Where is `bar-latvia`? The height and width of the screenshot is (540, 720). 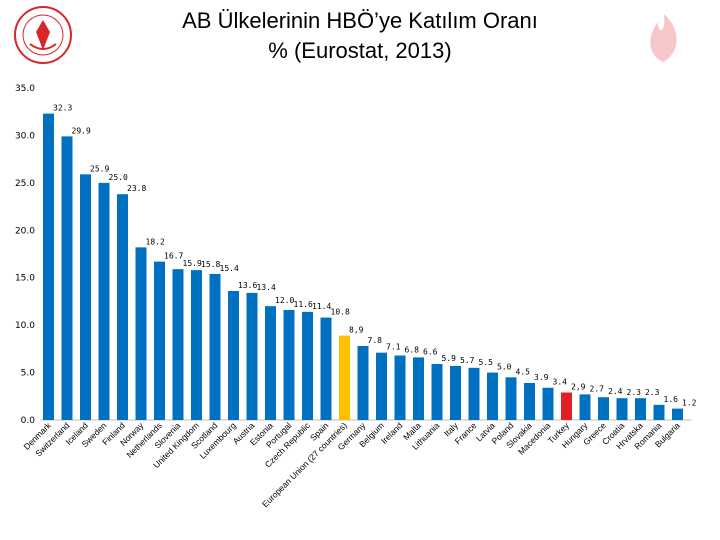
bar-latvia is located at coordinates (492, 396).